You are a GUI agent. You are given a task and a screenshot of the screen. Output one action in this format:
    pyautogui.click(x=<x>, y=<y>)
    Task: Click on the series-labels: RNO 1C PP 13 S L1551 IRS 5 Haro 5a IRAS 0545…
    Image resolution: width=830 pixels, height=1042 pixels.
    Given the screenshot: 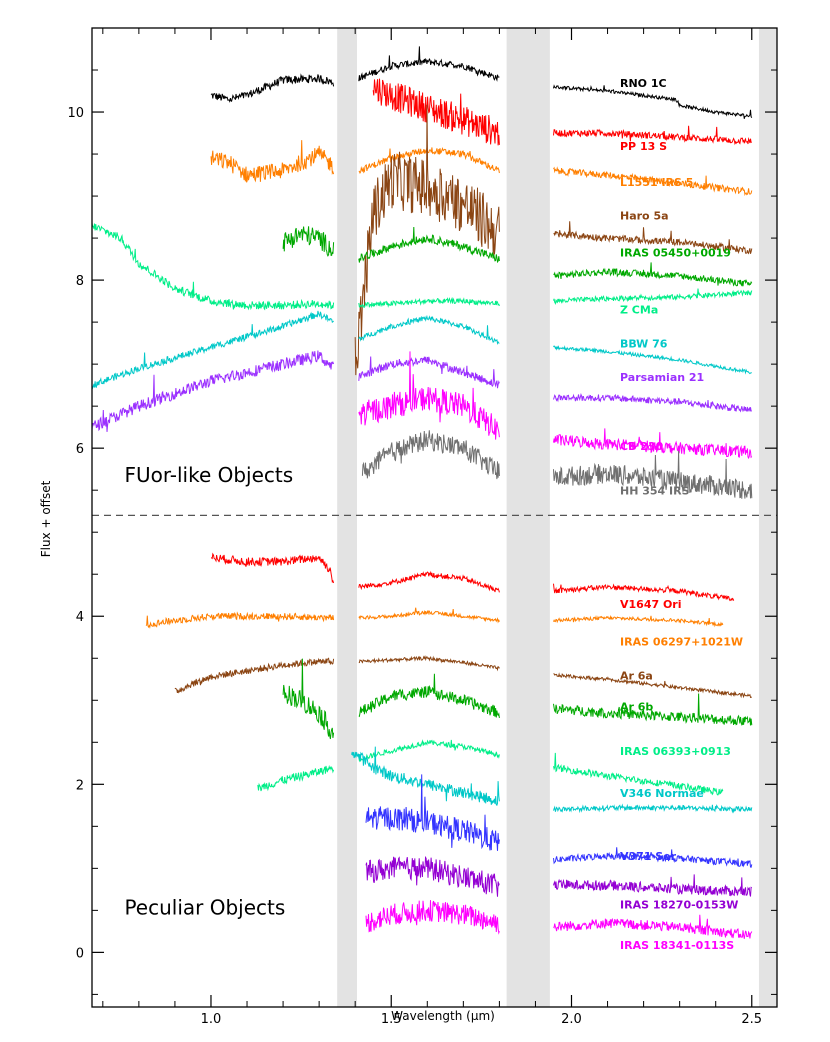 What is the action you would take?
    pyautogui.click(x=681, y=514)
    